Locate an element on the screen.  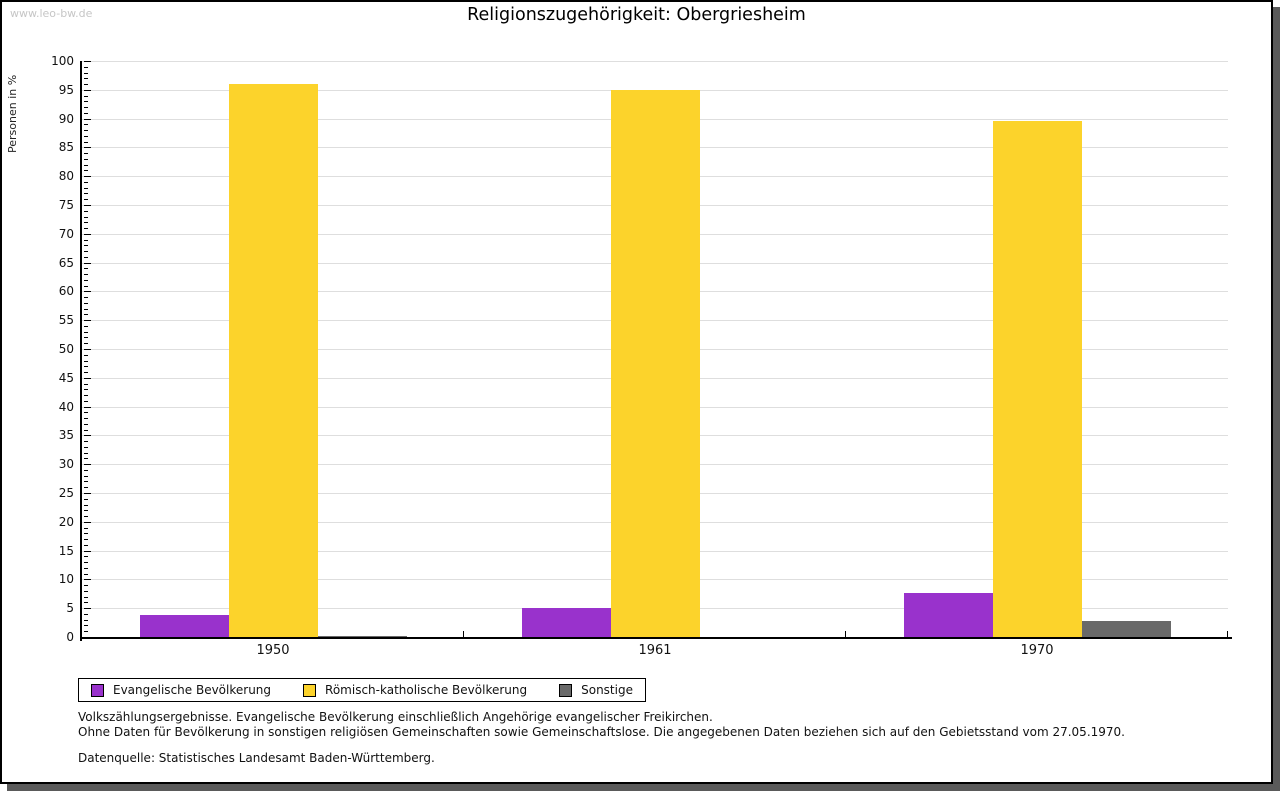
y-tick-label-5: 5 is located at coordinates (70, 608).